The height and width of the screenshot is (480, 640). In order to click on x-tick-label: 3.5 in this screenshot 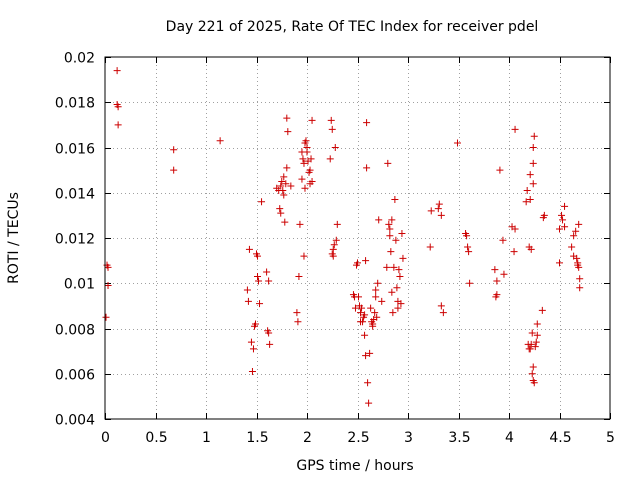, I will do `click(459, 438)`.